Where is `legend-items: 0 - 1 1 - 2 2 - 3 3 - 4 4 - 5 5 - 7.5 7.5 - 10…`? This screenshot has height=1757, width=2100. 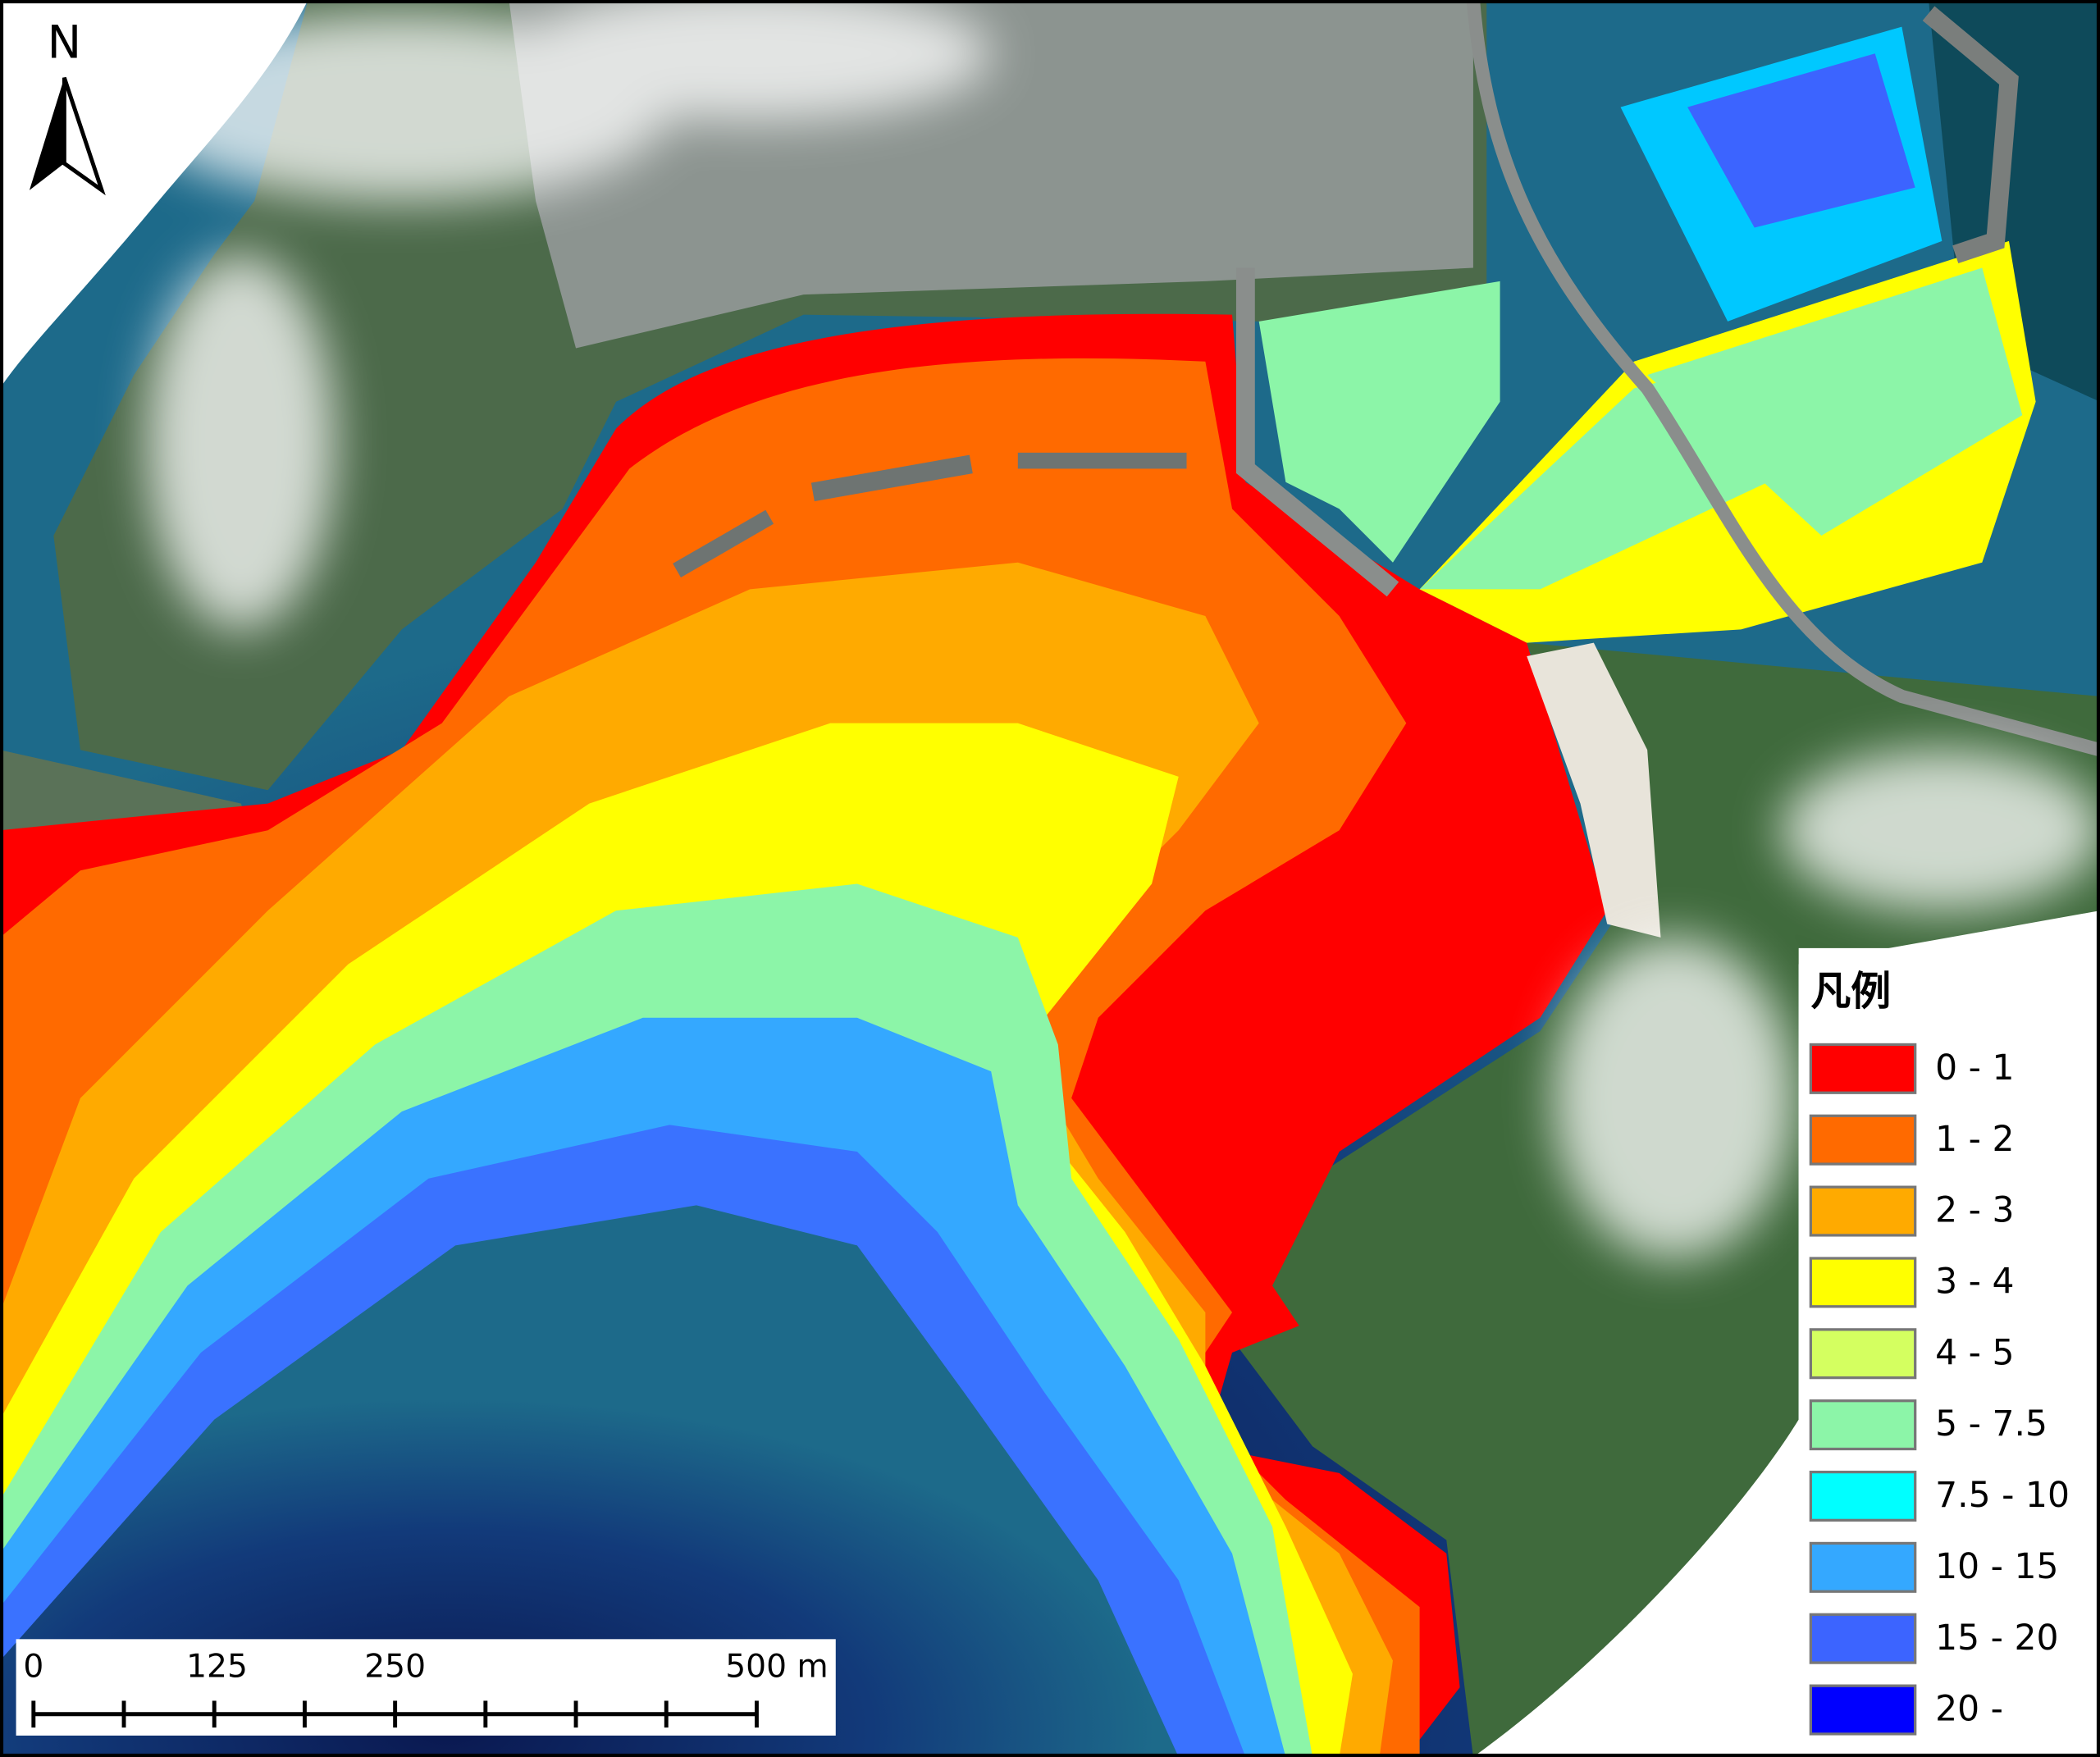 legend-items: 0 - 1 1 - 2 2 - 3 3 - 4 4 - 5 5 - 7.5 7.5 - 10… is located at coordinates (1939, 1389).